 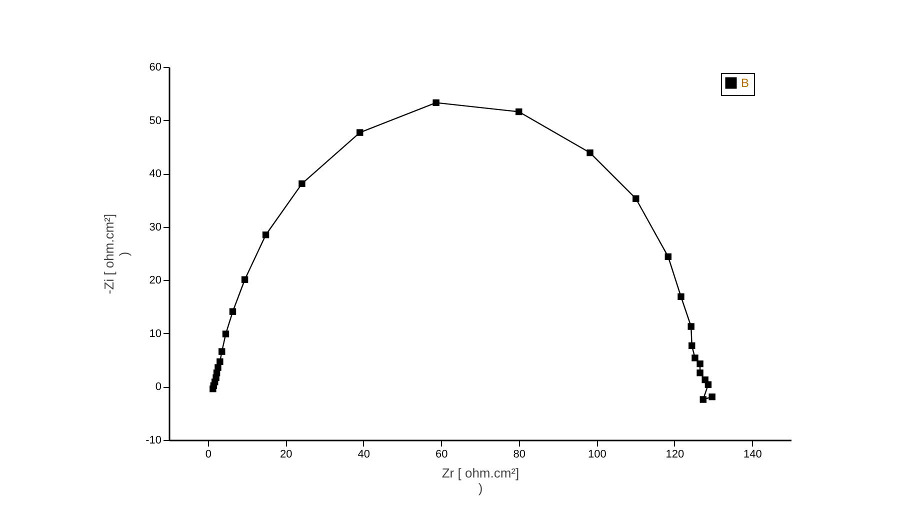 What do you see at coordinates (155, 227) in the screenshot?
I see `y-tick-label: 30` at bounding box center [155, 227].